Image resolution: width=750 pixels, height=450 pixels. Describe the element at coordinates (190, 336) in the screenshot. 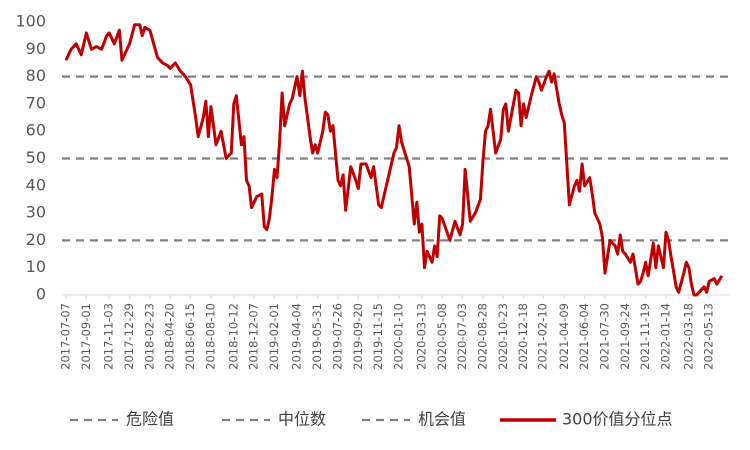

I see `x-tick-label: 2018-06-15` at that location.